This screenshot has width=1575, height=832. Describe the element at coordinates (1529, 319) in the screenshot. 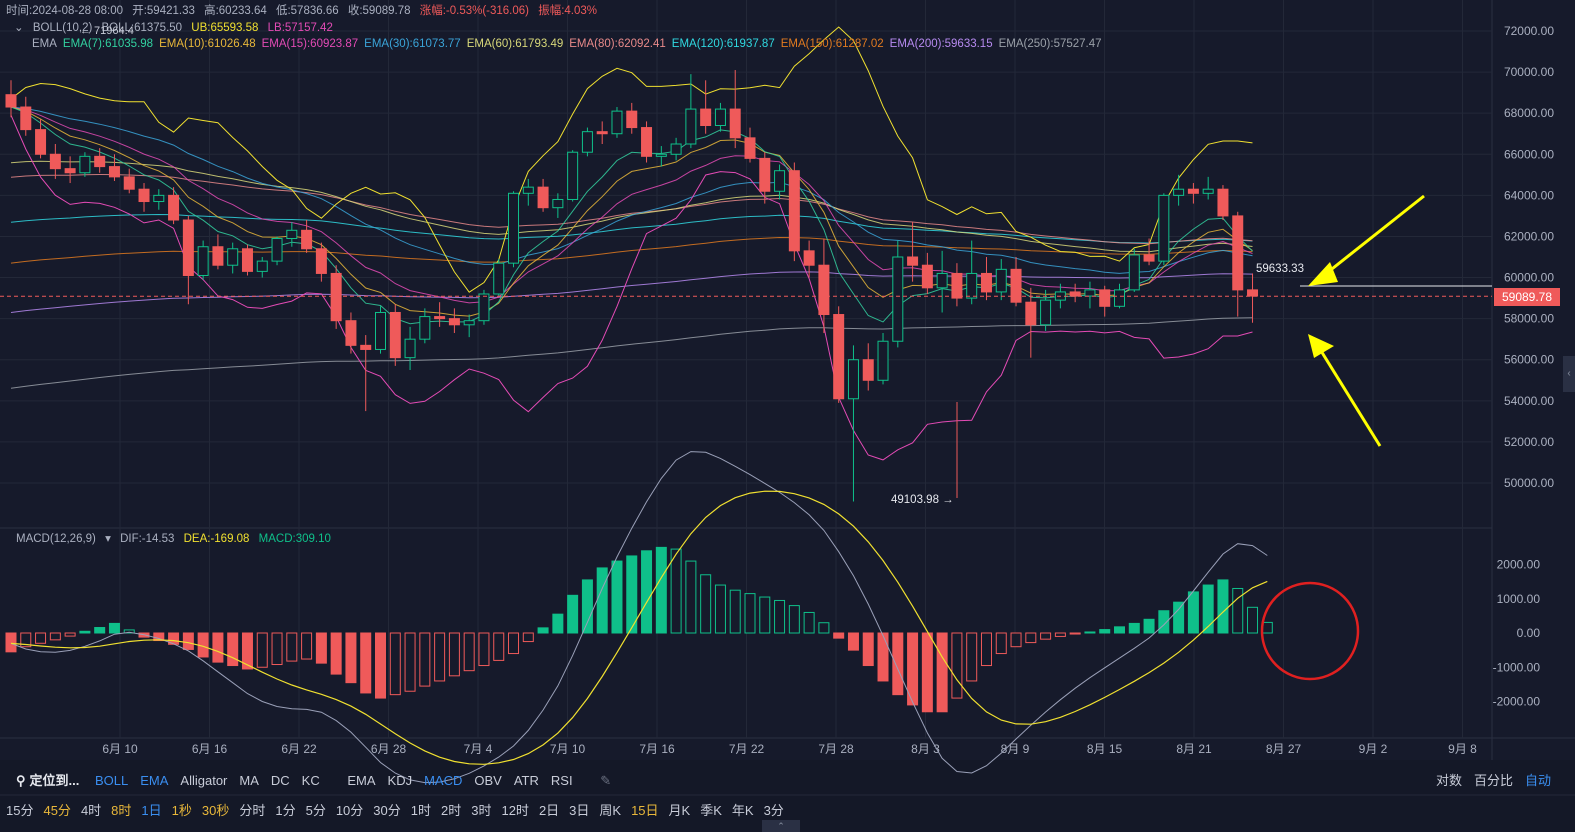

I see `price-tick-label: 58000.00` at that location.